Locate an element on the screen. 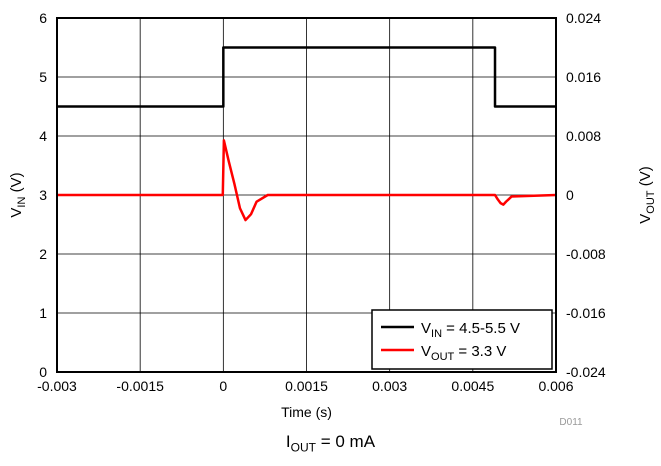 The width and height of the screenshot is (661, 466). y-left-tick-label: 3 is located at coordinates (43, 195).